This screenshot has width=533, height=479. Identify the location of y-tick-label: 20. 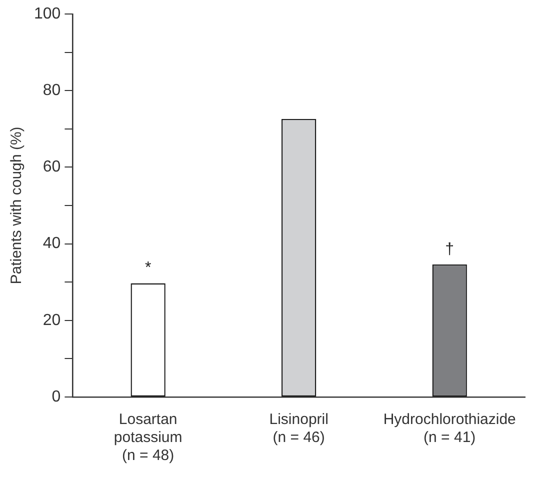
(51, 320).